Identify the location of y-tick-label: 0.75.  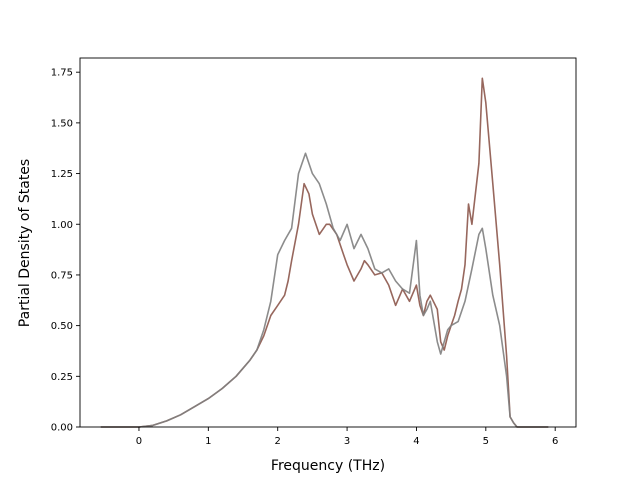
(62, 275).